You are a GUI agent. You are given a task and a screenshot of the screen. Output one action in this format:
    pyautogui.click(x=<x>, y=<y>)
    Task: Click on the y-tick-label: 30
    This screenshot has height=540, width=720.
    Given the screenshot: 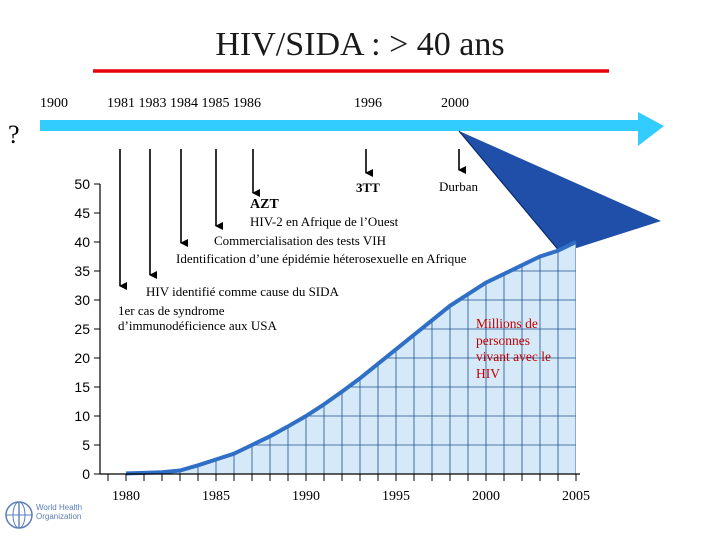 What is the action you would take?
    pyautogui.click(x=82, y=300)
    